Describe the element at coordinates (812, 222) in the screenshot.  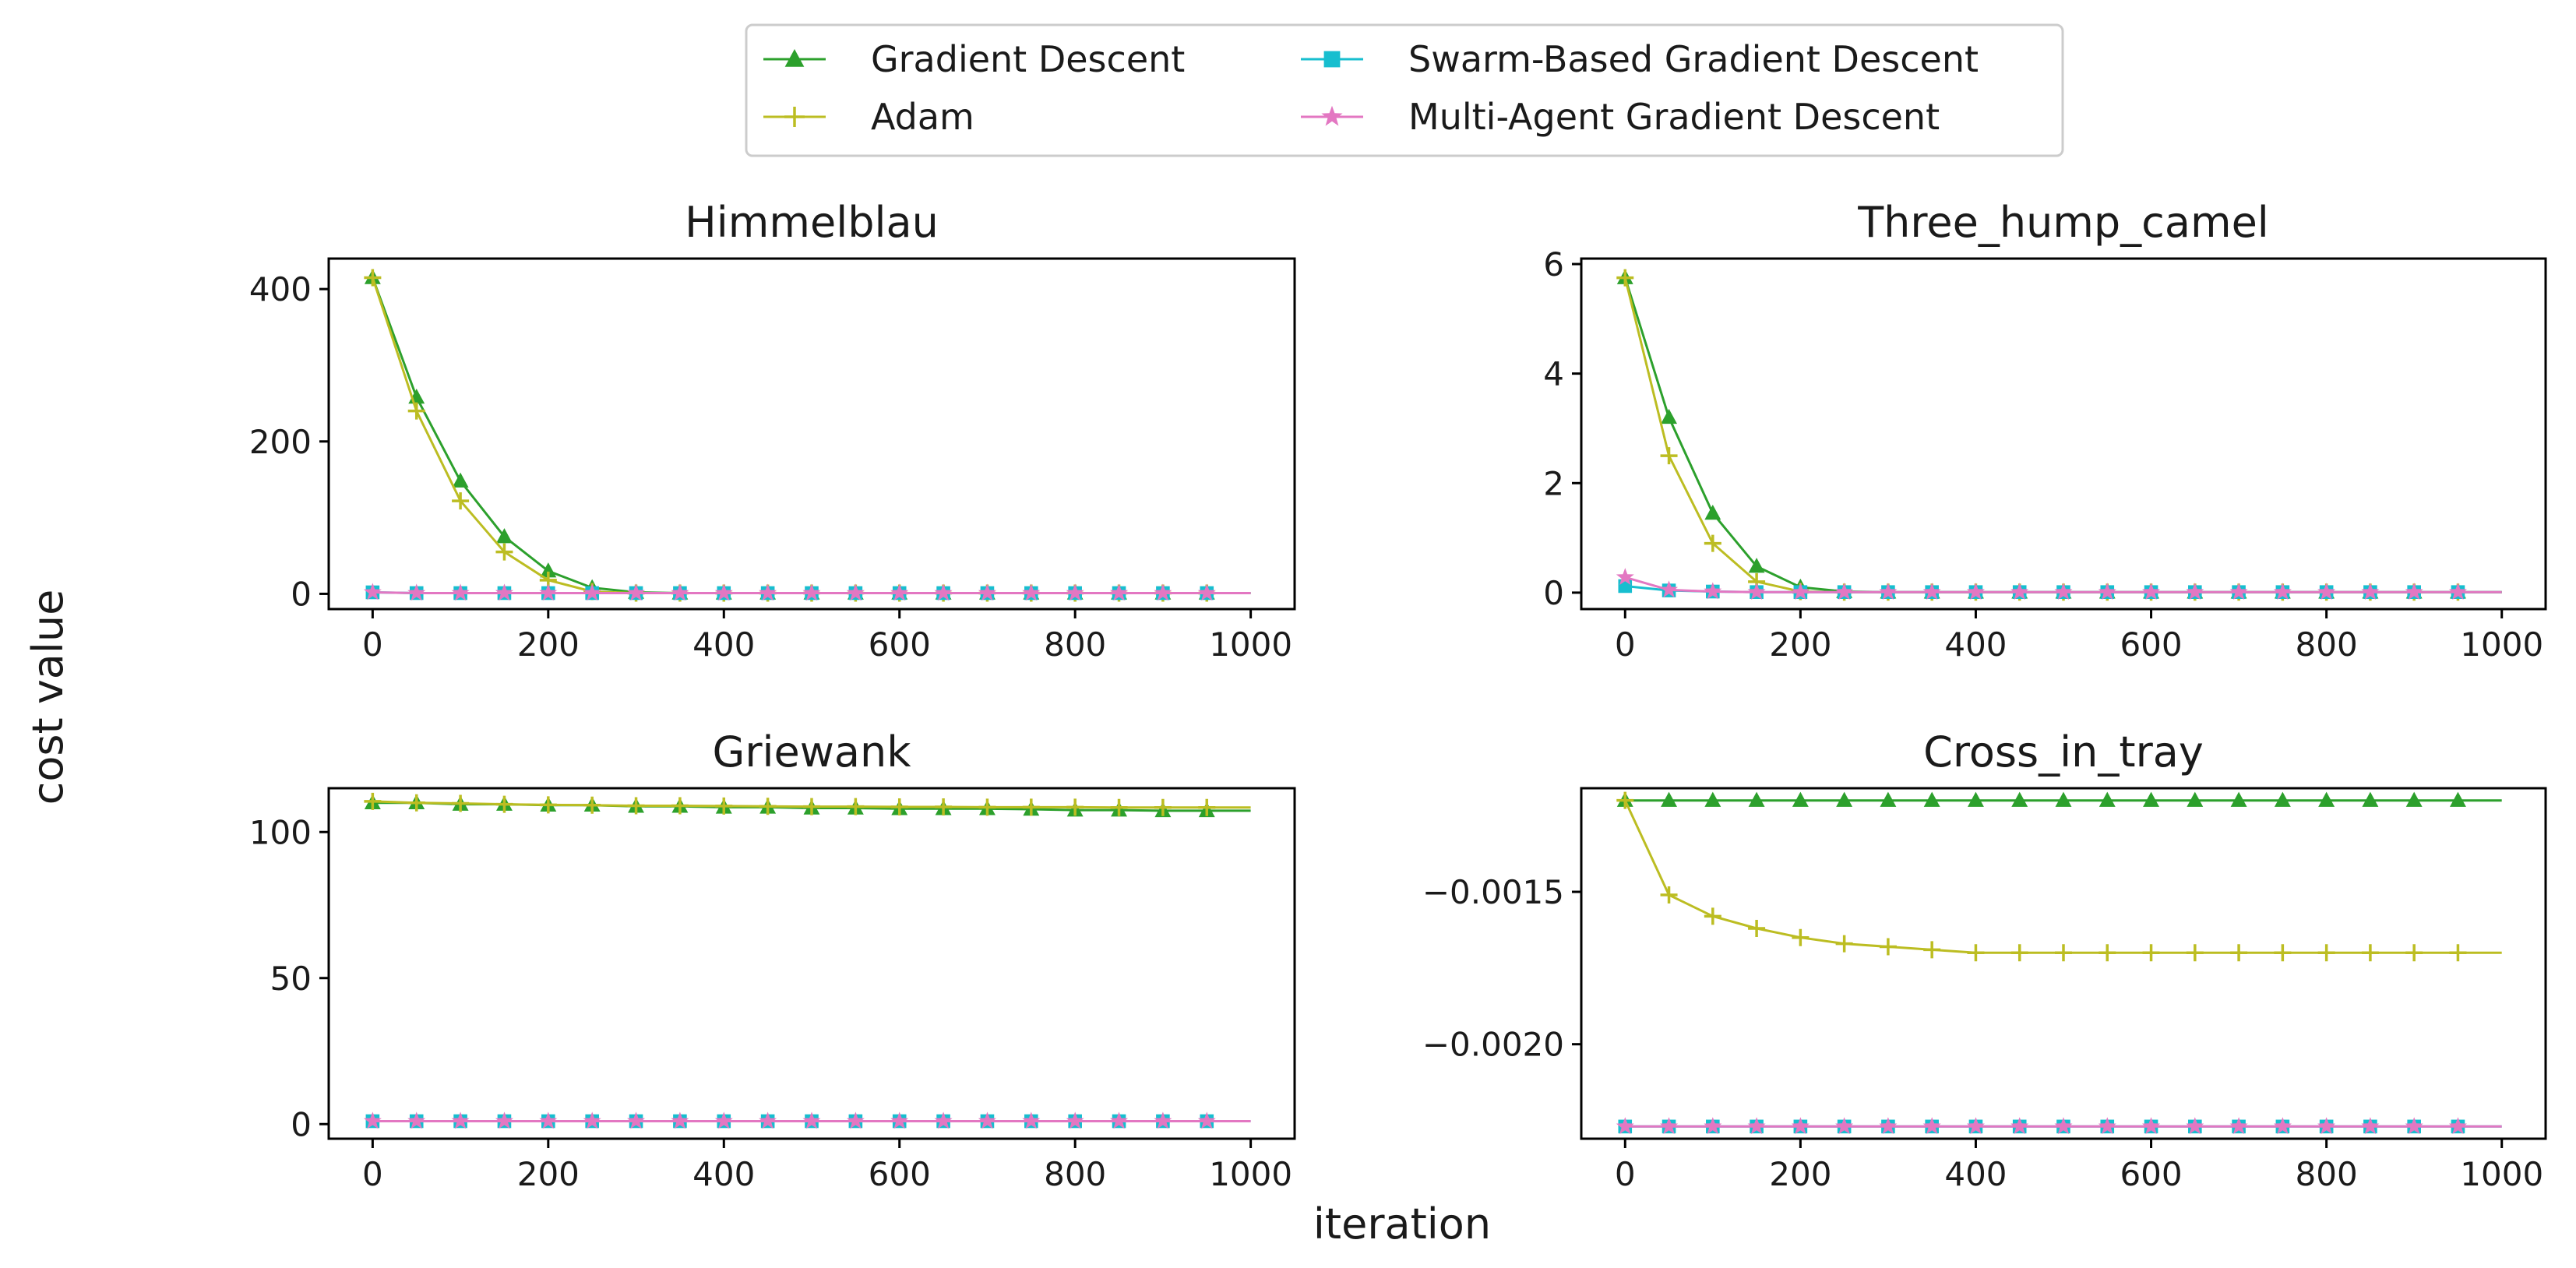
I see `subplot-title: Himmelblau` at that location.